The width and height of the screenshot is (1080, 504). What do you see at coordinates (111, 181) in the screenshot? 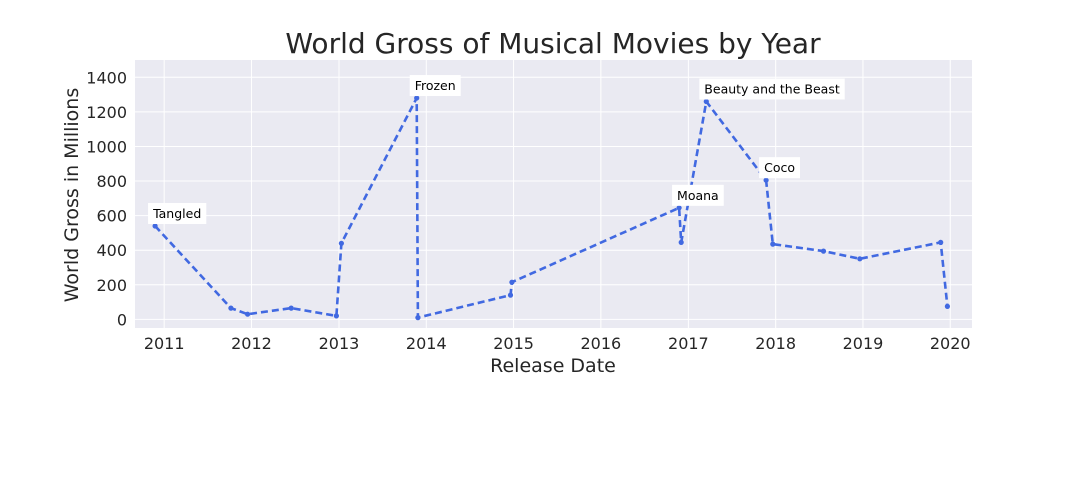
I see `y-tick-label: 800` at bounding box center [111, 181].